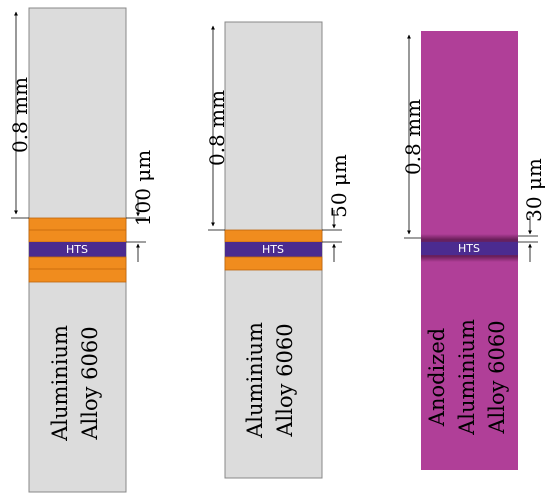 This screenshot has width=550, height=501. What do you see at coordinates (255, 380) in the screenshot?
I see `panel-2-material-line-1: Aluminium` at bounding box center [255, 380].